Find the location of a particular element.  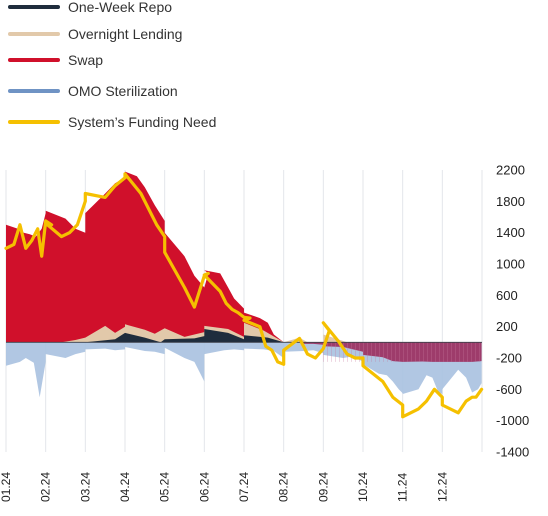

xtick-label: 12.24 is located at coordinates (442, 487).